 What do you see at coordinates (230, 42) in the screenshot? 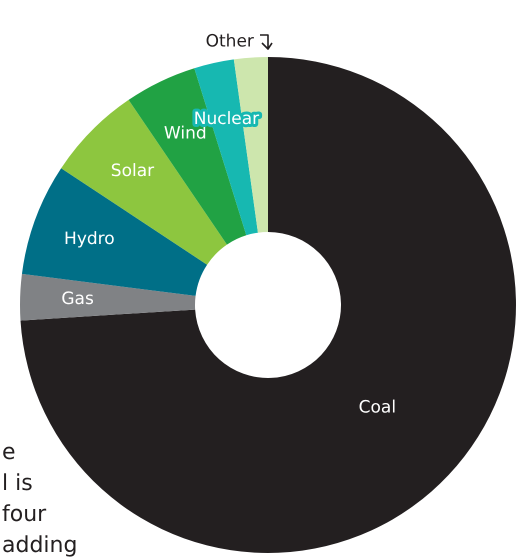
I see `slice-label: Other` at bounding box center [230, 42].